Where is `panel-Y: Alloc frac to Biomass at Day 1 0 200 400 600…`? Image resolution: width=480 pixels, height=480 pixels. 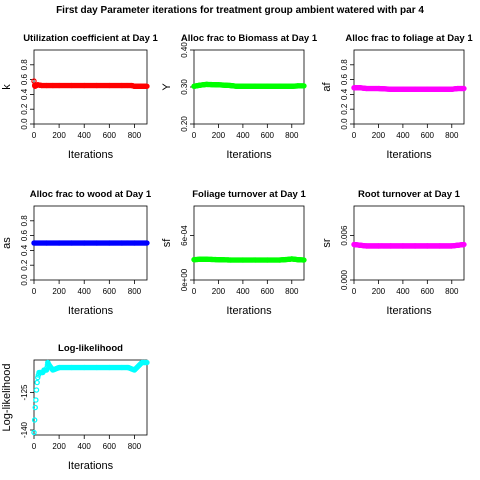
panel-Y: Alloc frac to Biomass at Day 1 0 200 400 600… is located at coordinates (239, 97).